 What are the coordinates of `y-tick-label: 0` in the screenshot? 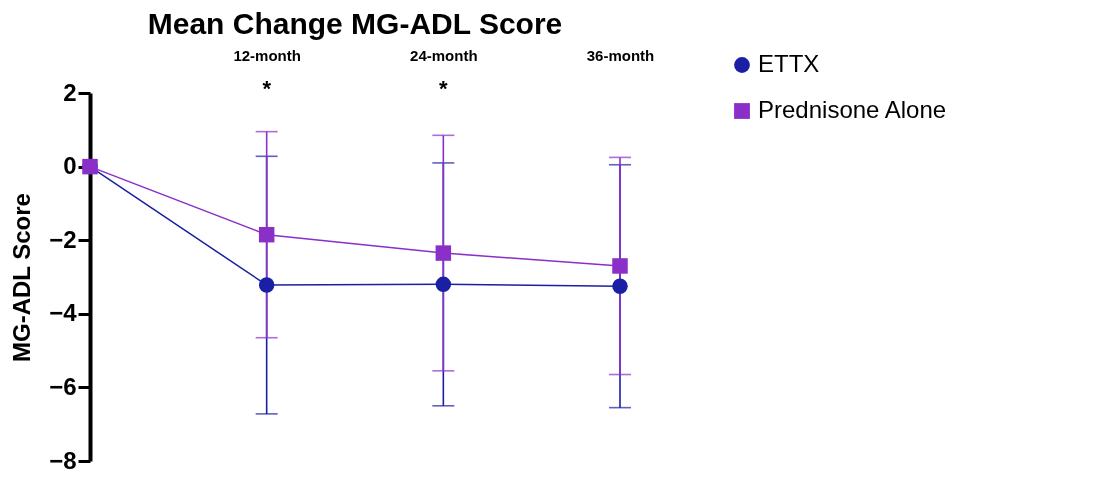 It's located at (70, 166).